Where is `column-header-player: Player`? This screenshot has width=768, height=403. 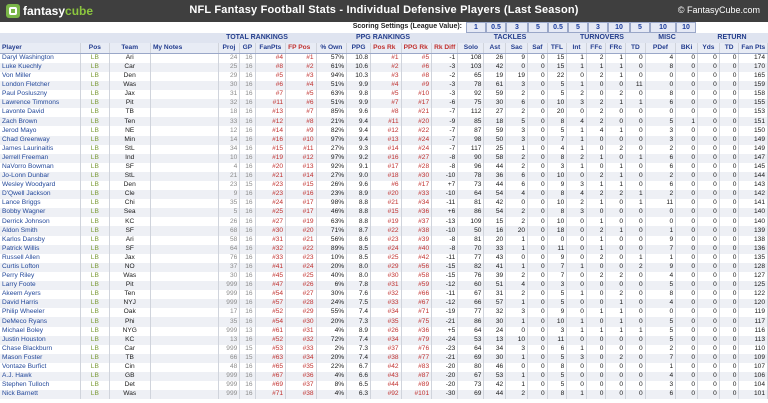
column-header-player: Player is located at coordinates (41, 48).